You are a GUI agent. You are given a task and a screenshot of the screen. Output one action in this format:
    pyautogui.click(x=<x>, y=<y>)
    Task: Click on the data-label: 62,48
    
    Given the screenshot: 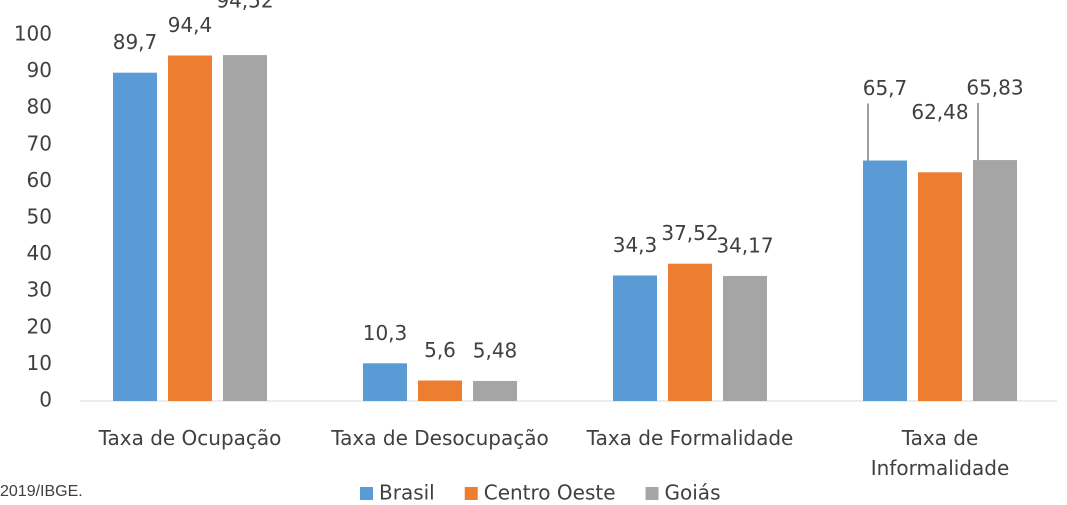 What is the action you would take?
    pyautogui.click(x=939, y=112)
    